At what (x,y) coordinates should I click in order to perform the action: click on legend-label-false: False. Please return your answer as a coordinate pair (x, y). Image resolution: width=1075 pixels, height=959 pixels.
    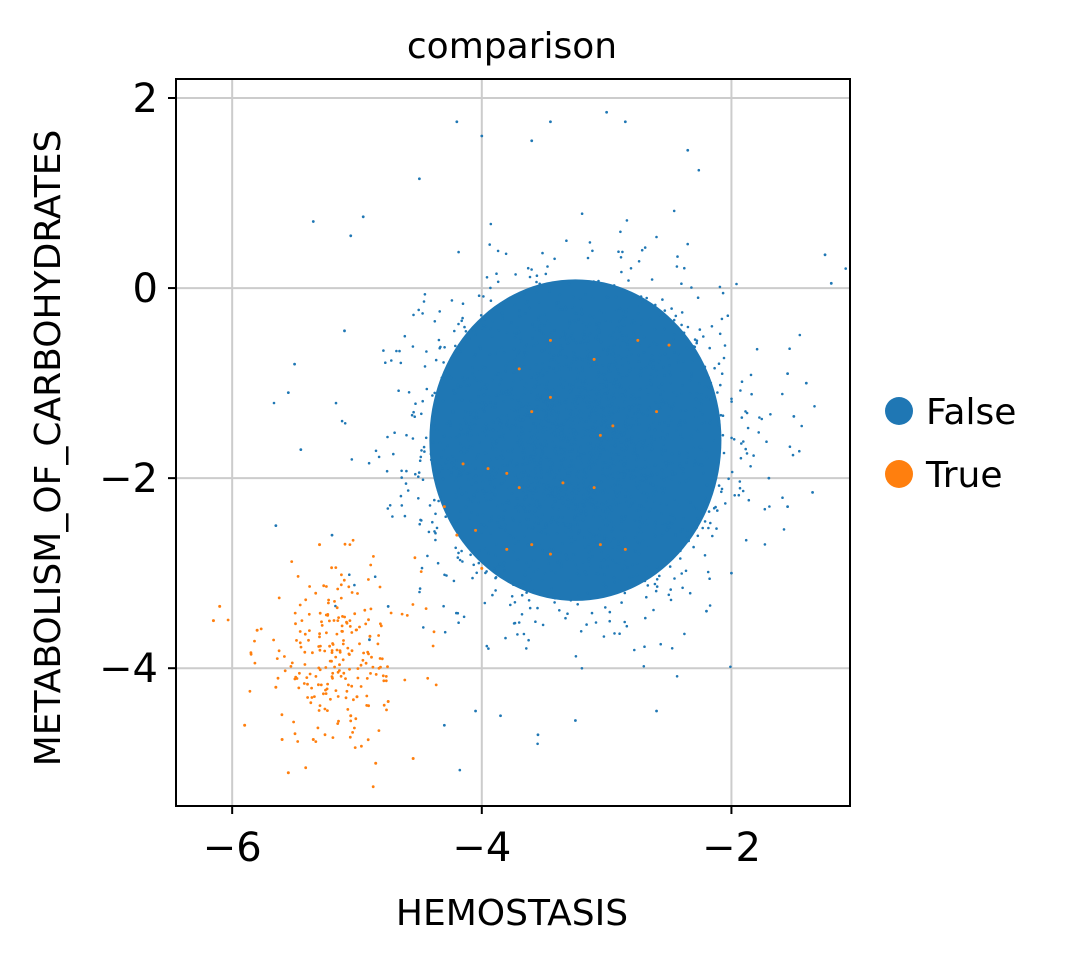
    Looking at the image, I should click on (971, 412).